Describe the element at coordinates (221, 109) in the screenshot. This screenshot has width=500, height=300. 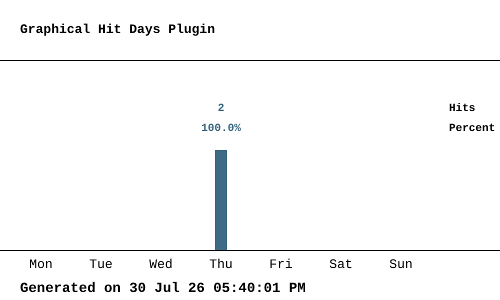
I see `data-label: 2` at that location.